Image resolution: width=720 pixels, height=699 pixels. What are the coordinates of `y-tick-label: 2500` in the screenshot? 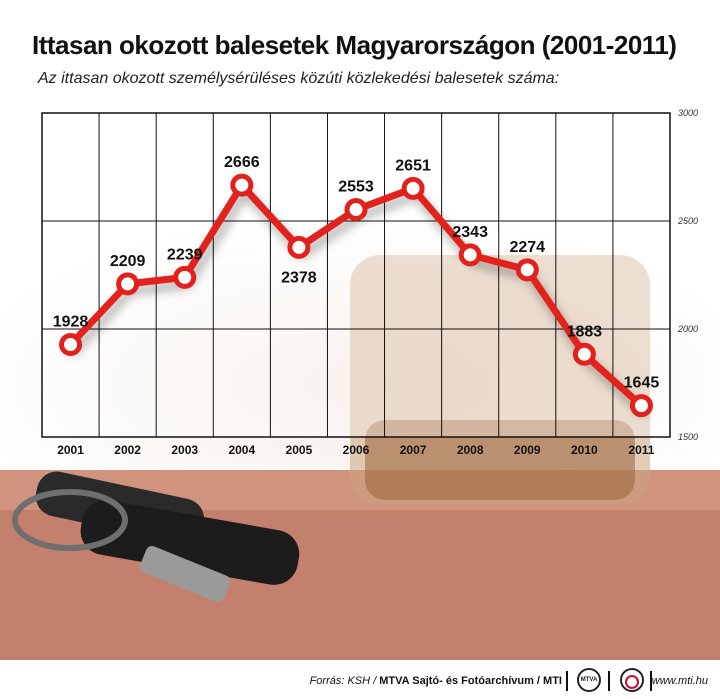 It's located at (687, 221).